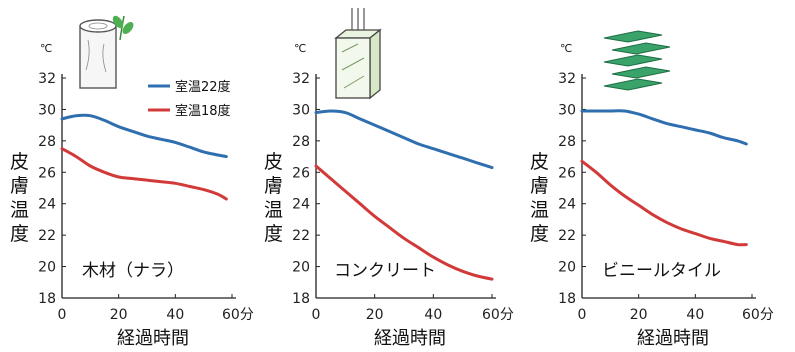  I want to click on material-label: 木材（ナラ）, so click(133, 271).